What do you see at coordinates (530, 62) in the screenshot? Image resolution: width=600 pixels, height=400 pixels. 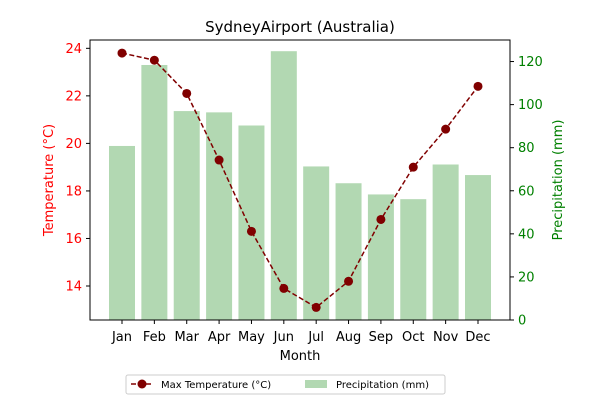 I see `right-tick-label: 120` at bounding box center [530, 62].